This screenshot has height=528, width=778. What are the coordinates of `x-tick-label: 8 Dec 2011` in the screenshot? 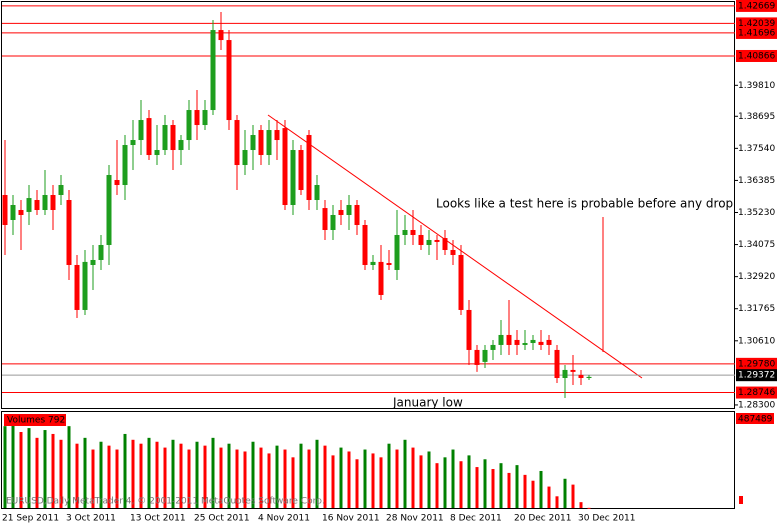 It's located at (476, 519).